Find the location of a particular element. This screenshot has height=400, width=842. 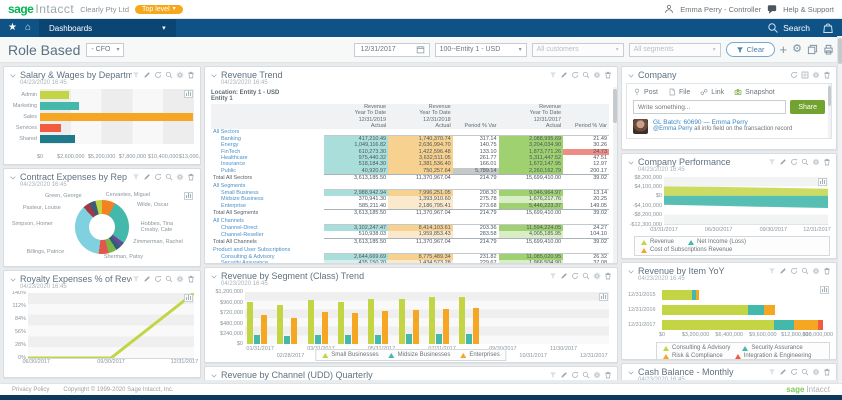

row-label: Security Assurance is located at coordinates (267, 261).